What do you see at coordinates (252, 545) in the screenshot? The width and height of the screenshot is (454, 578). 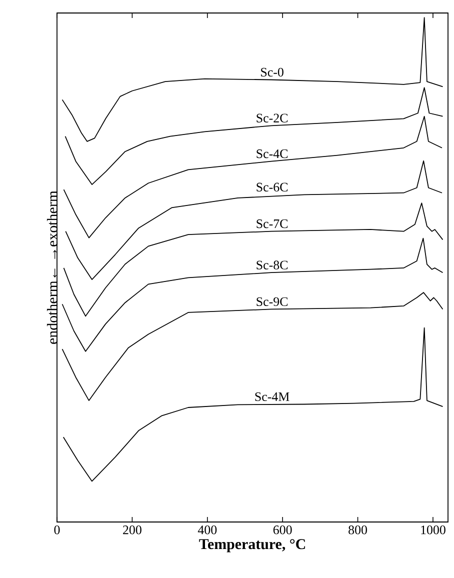 I see `x-axis-title: Temperature, °C` at bounding box center [252, 545].